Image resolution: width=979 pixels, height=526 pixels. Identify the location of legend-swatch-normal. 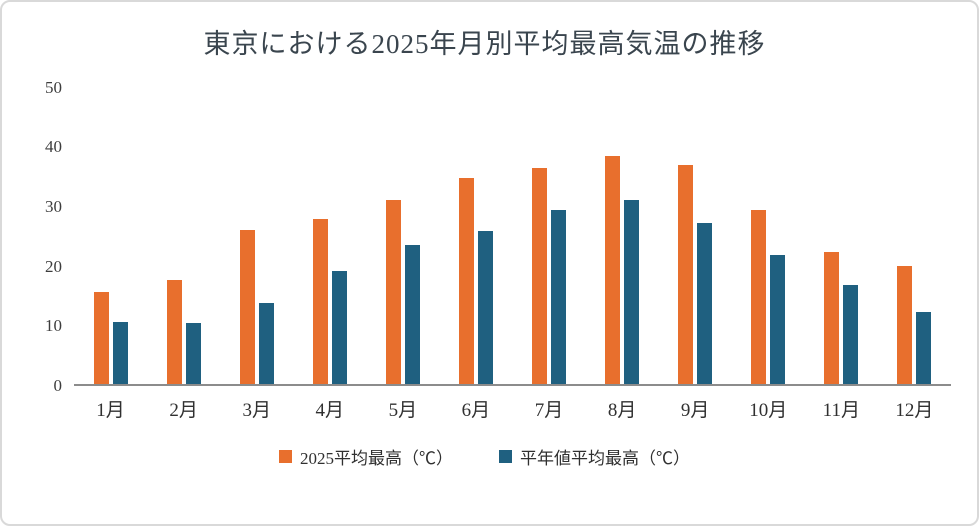
(505, 456).